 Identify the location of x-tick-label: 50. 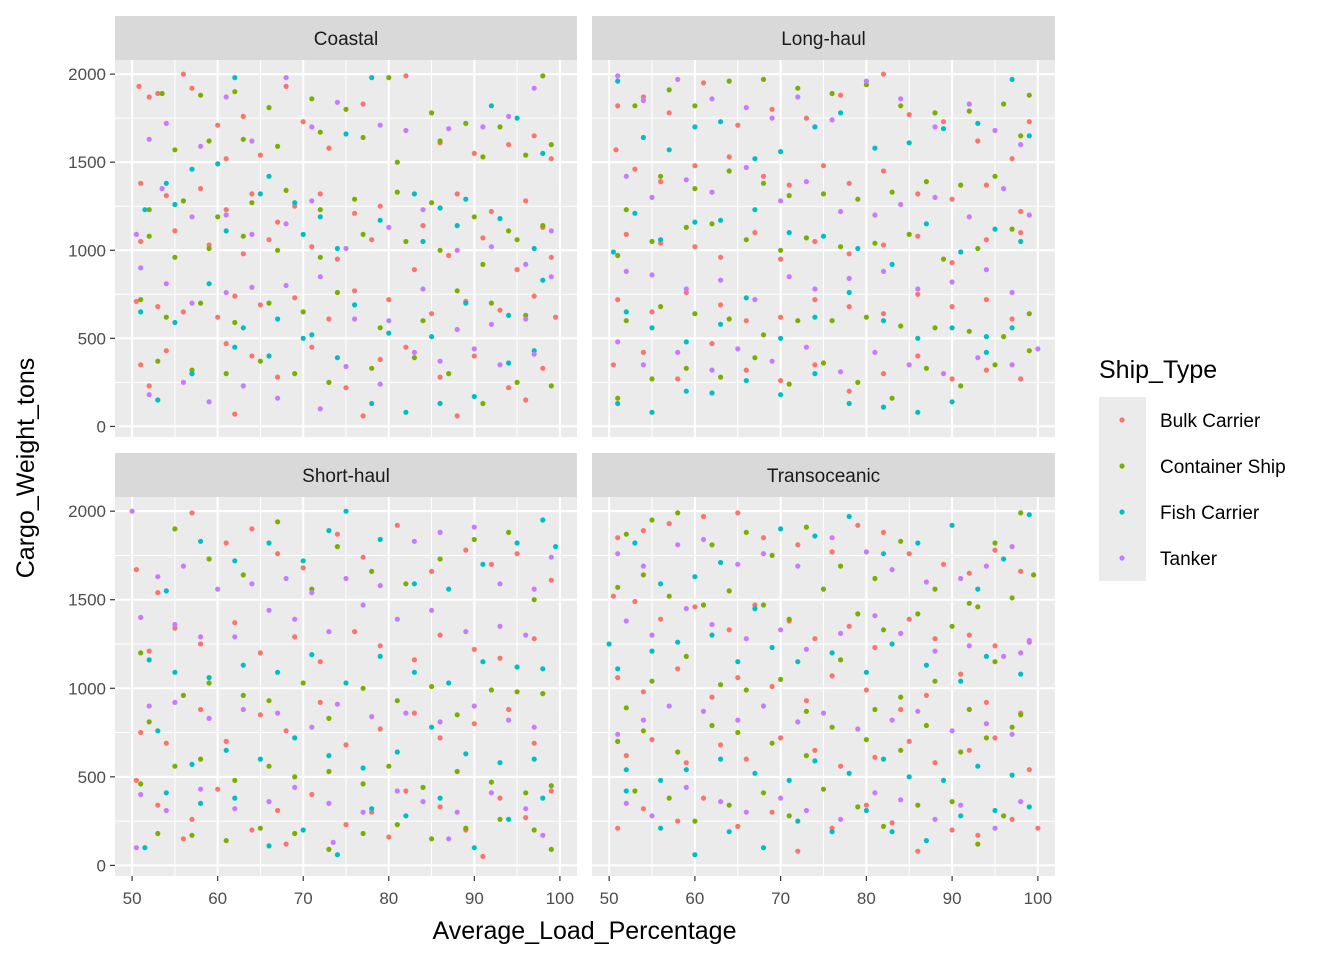
(609, 898).